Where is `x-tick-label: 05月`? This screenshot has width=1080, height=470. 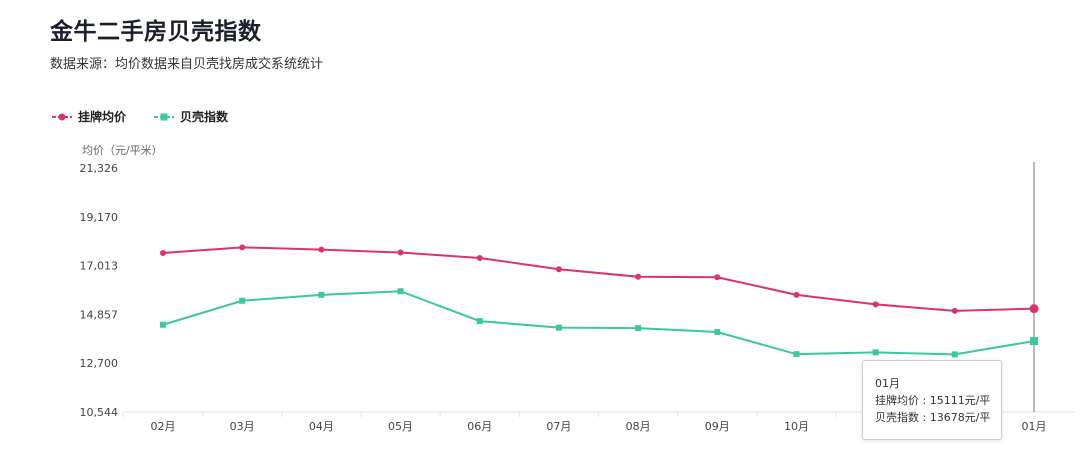 x-tick-label: 05月 is located at coordinates (400, 426).